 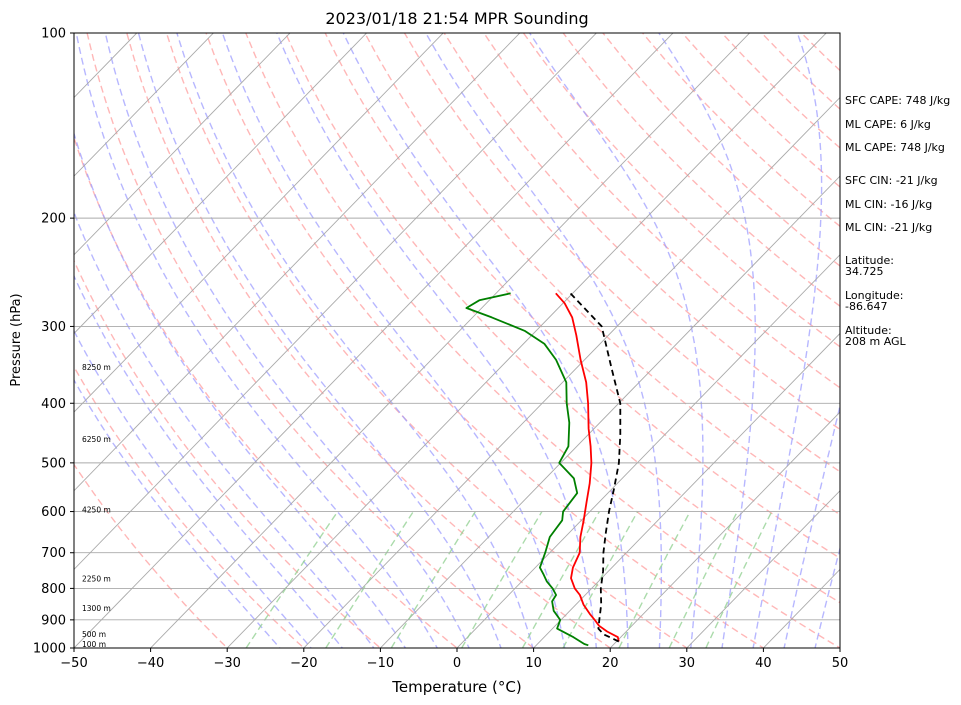 I want to click on dewpoint-profile, so click(x=527, y=469).